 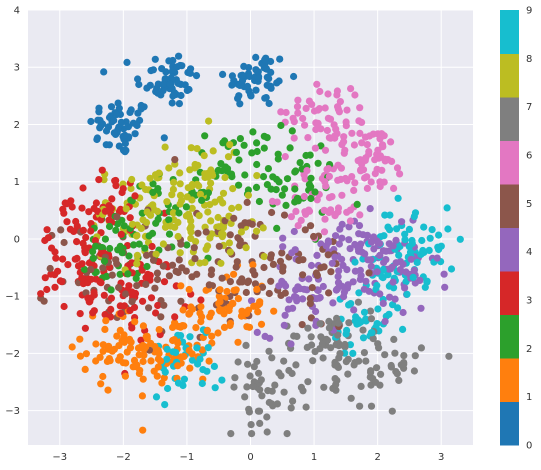 What do you see at coordinates (529, 156) in the screenshot?
I see `colorbar-tick-label: 6` at bounding box center [529, 156].